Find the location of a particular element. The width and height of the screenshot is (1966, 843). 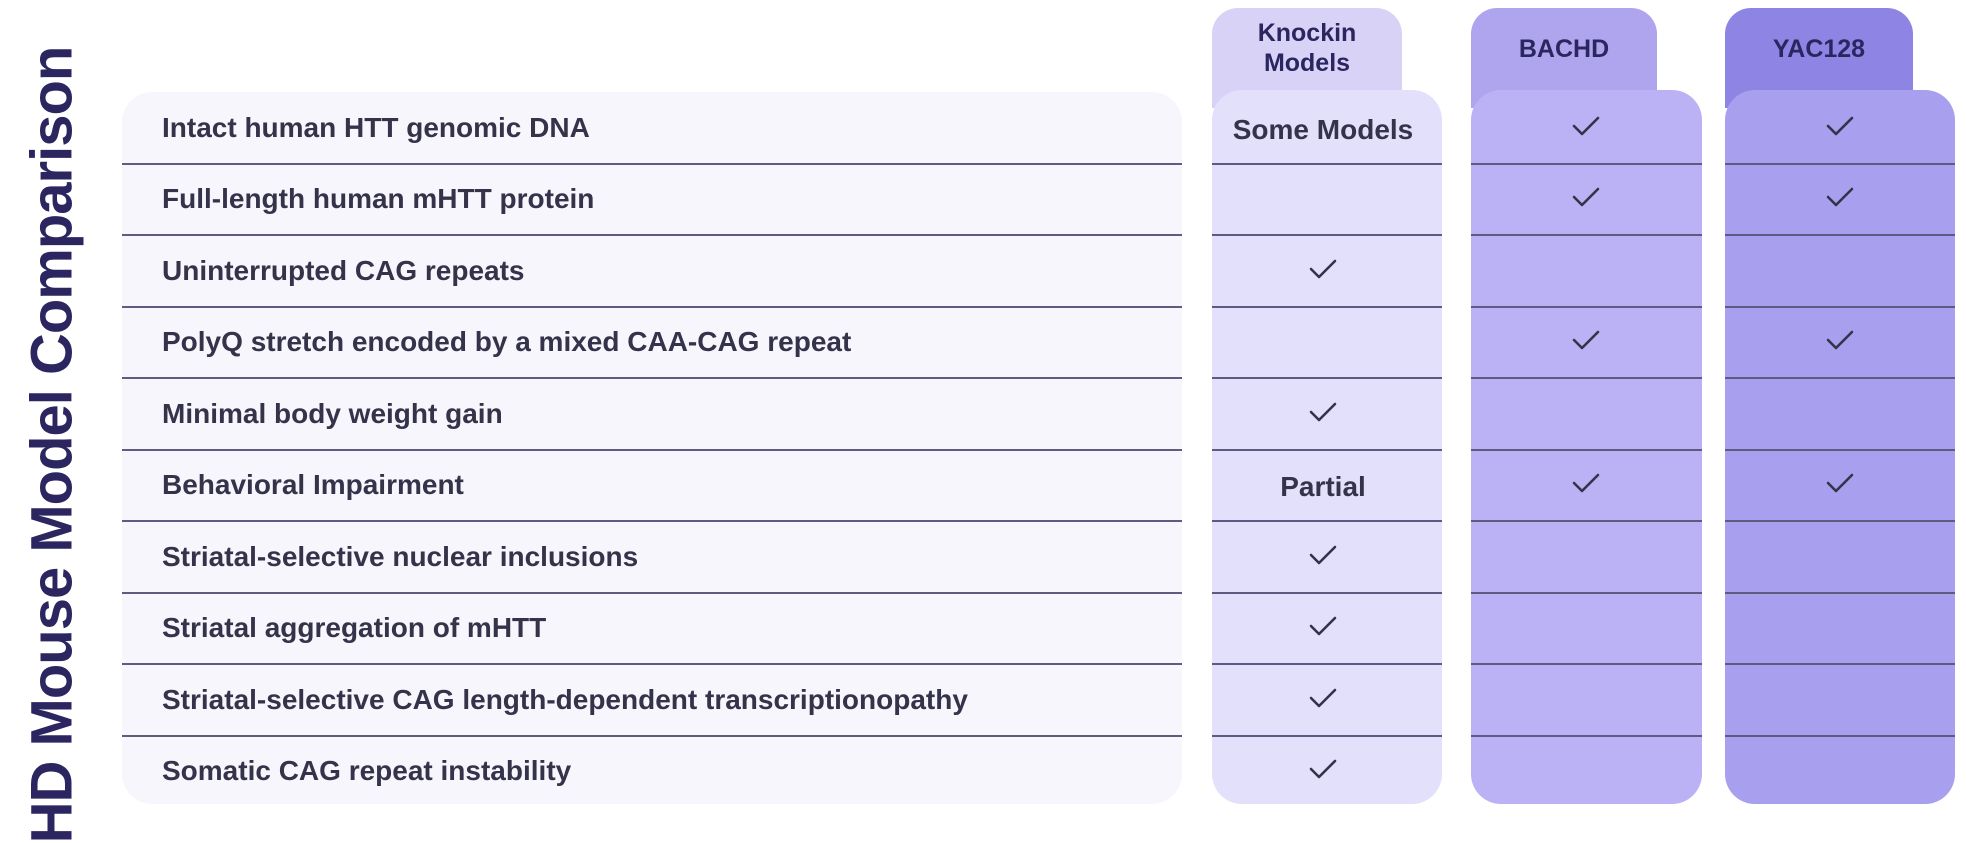

column-body-bachd is located at coordinates (1586, 447).